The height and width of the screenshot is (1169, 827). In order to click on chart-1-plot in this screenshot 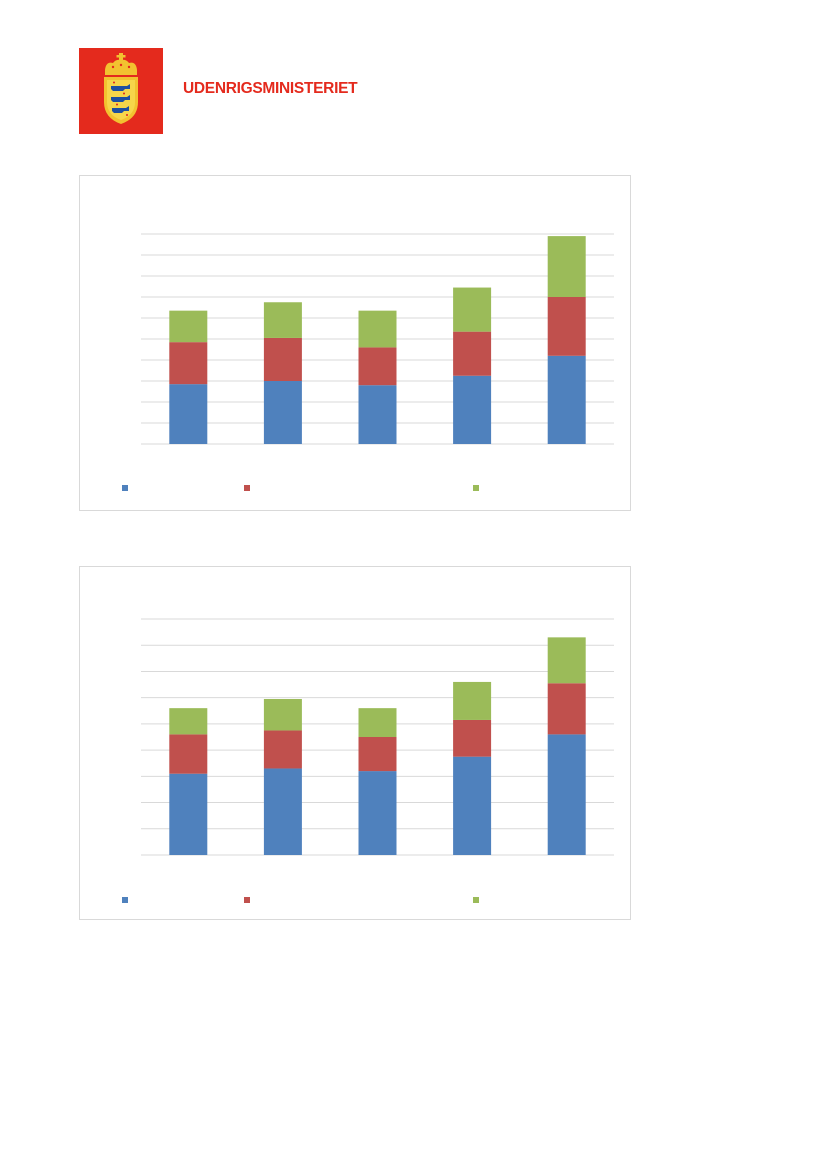, I will do `click(368, 362)`.